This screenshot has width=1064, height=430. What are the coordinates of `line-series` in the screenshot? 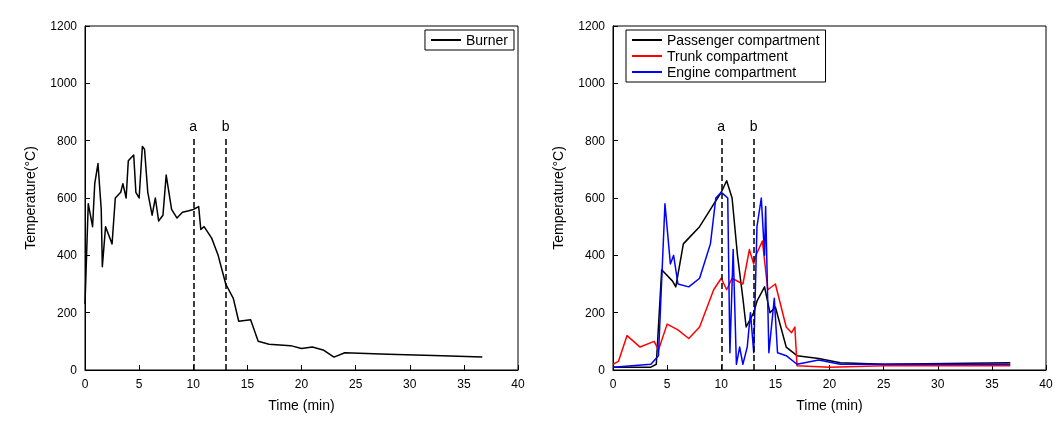 It's located at (812, 304).